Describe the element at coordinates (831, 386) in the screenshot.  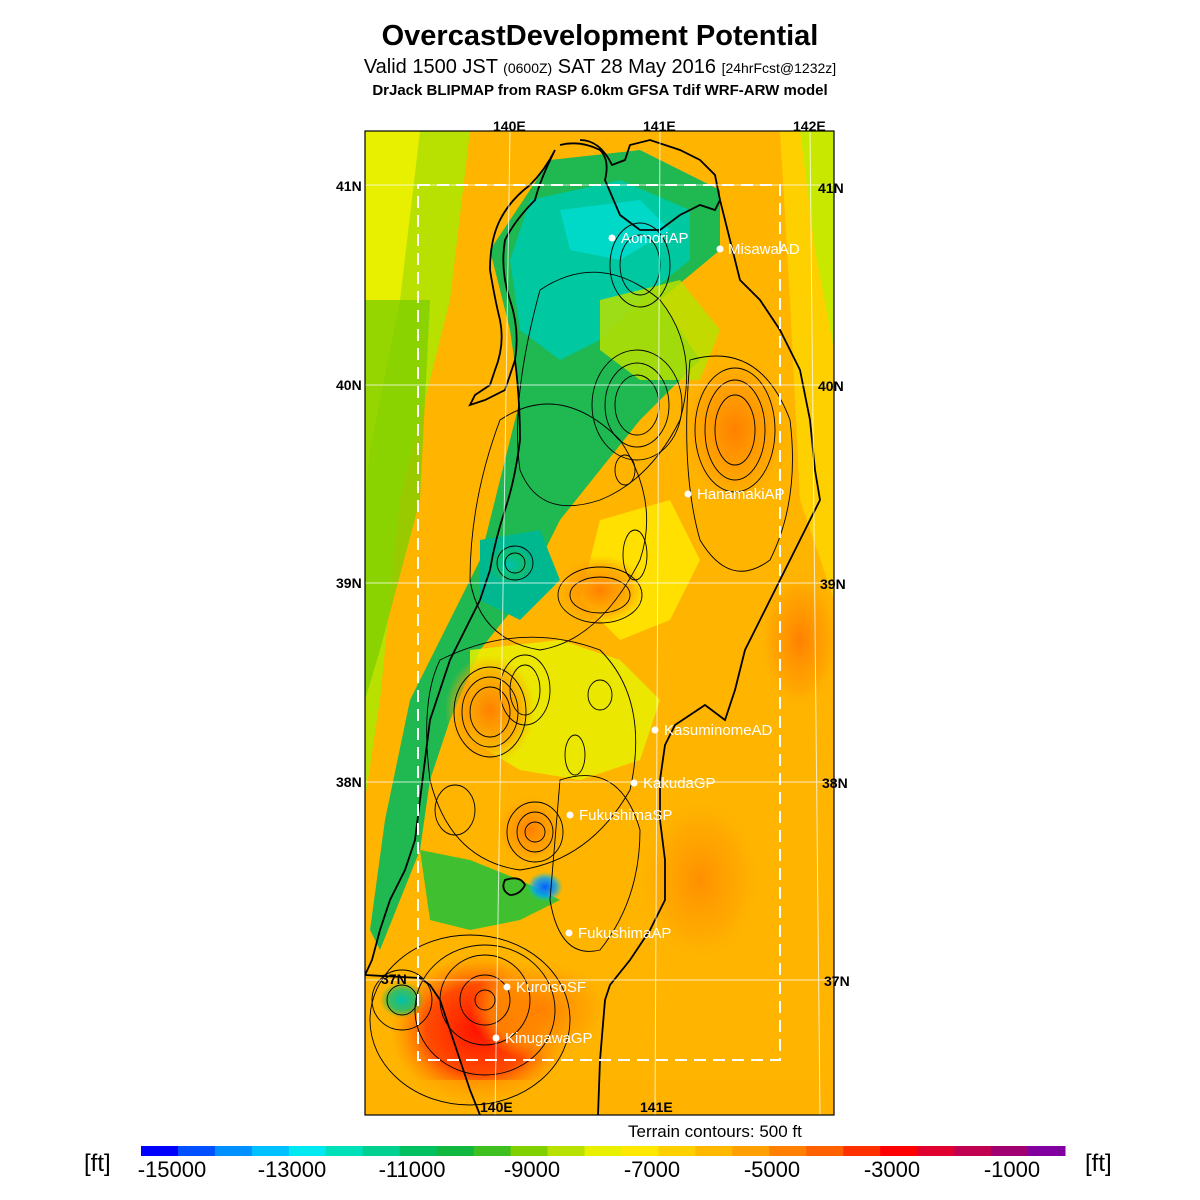
I see `lat-label-right: 40N` at that location.